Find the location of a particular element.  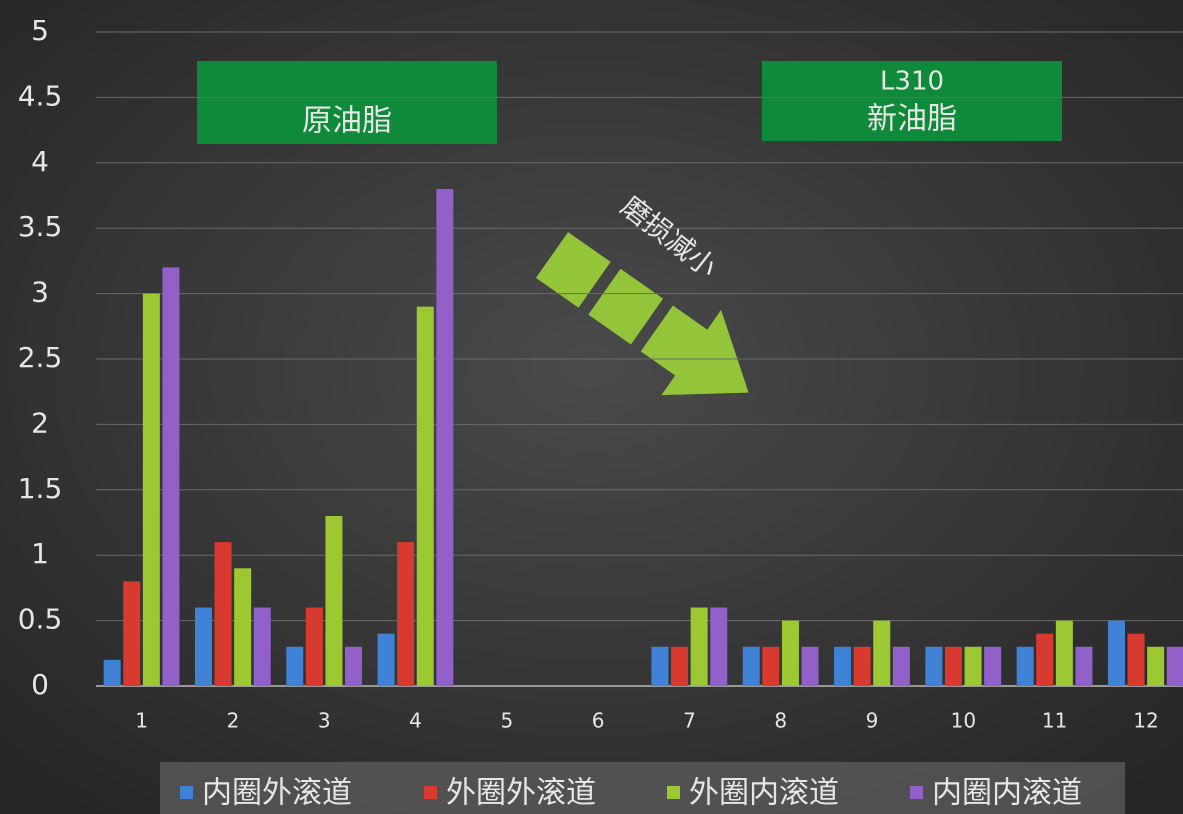

arrow is located at coordinates (642, 314).